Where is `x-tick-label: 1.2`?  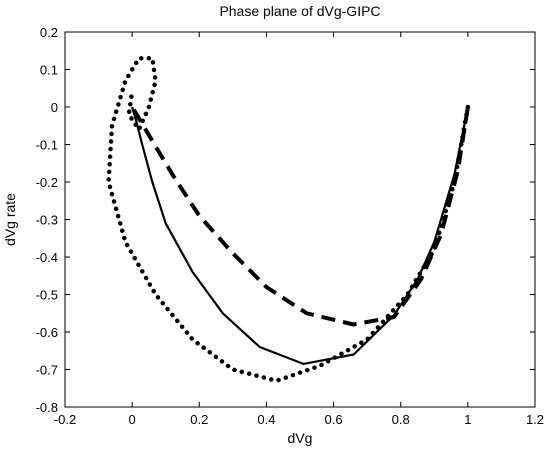
x-tick-label: 1.2 is located at coordinates (535, 419).